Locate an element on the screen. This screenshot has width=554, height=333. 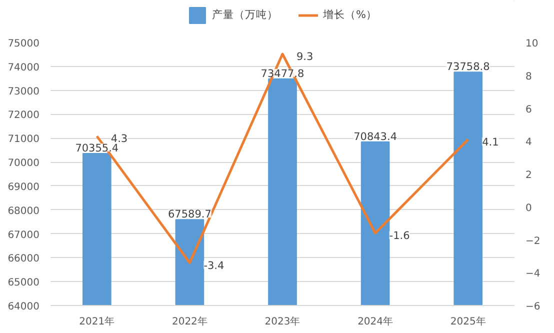
legend-label: 产量（万吨） is located at coordinates (245, 15).